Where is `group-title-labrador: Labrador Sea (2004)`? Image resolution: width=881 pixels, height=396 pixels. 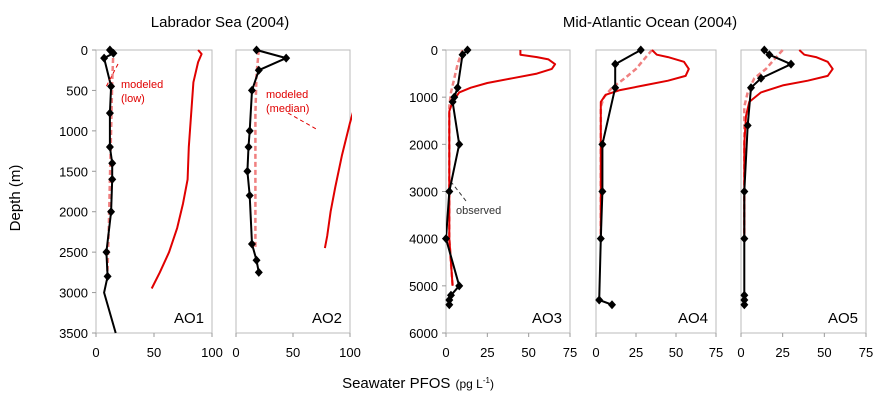 group-title-labrador: Labrador Sea (2004) is located at coordinates (220, 22).